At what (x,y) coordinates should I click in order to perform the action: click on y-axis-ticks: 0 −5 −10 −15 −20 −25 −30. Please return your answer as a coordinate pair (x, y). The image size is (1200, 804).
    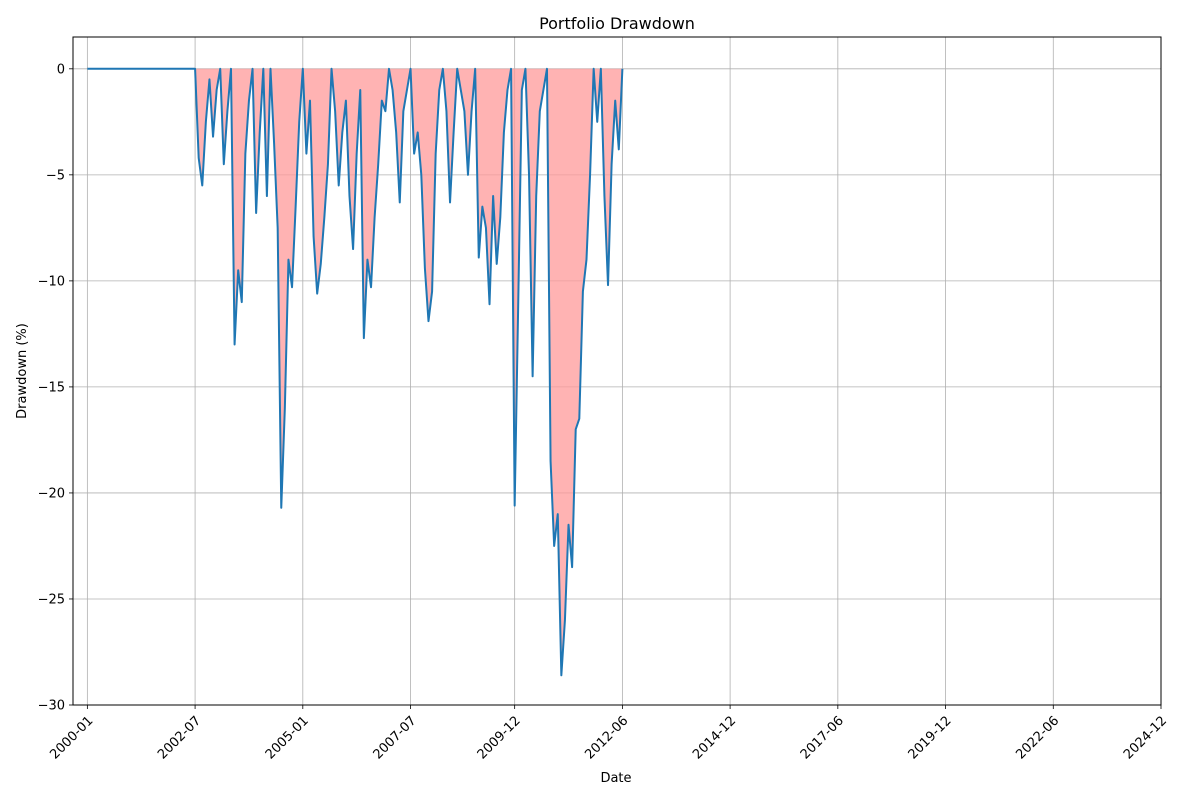
    Looking at the image, I should click on (55, 388).